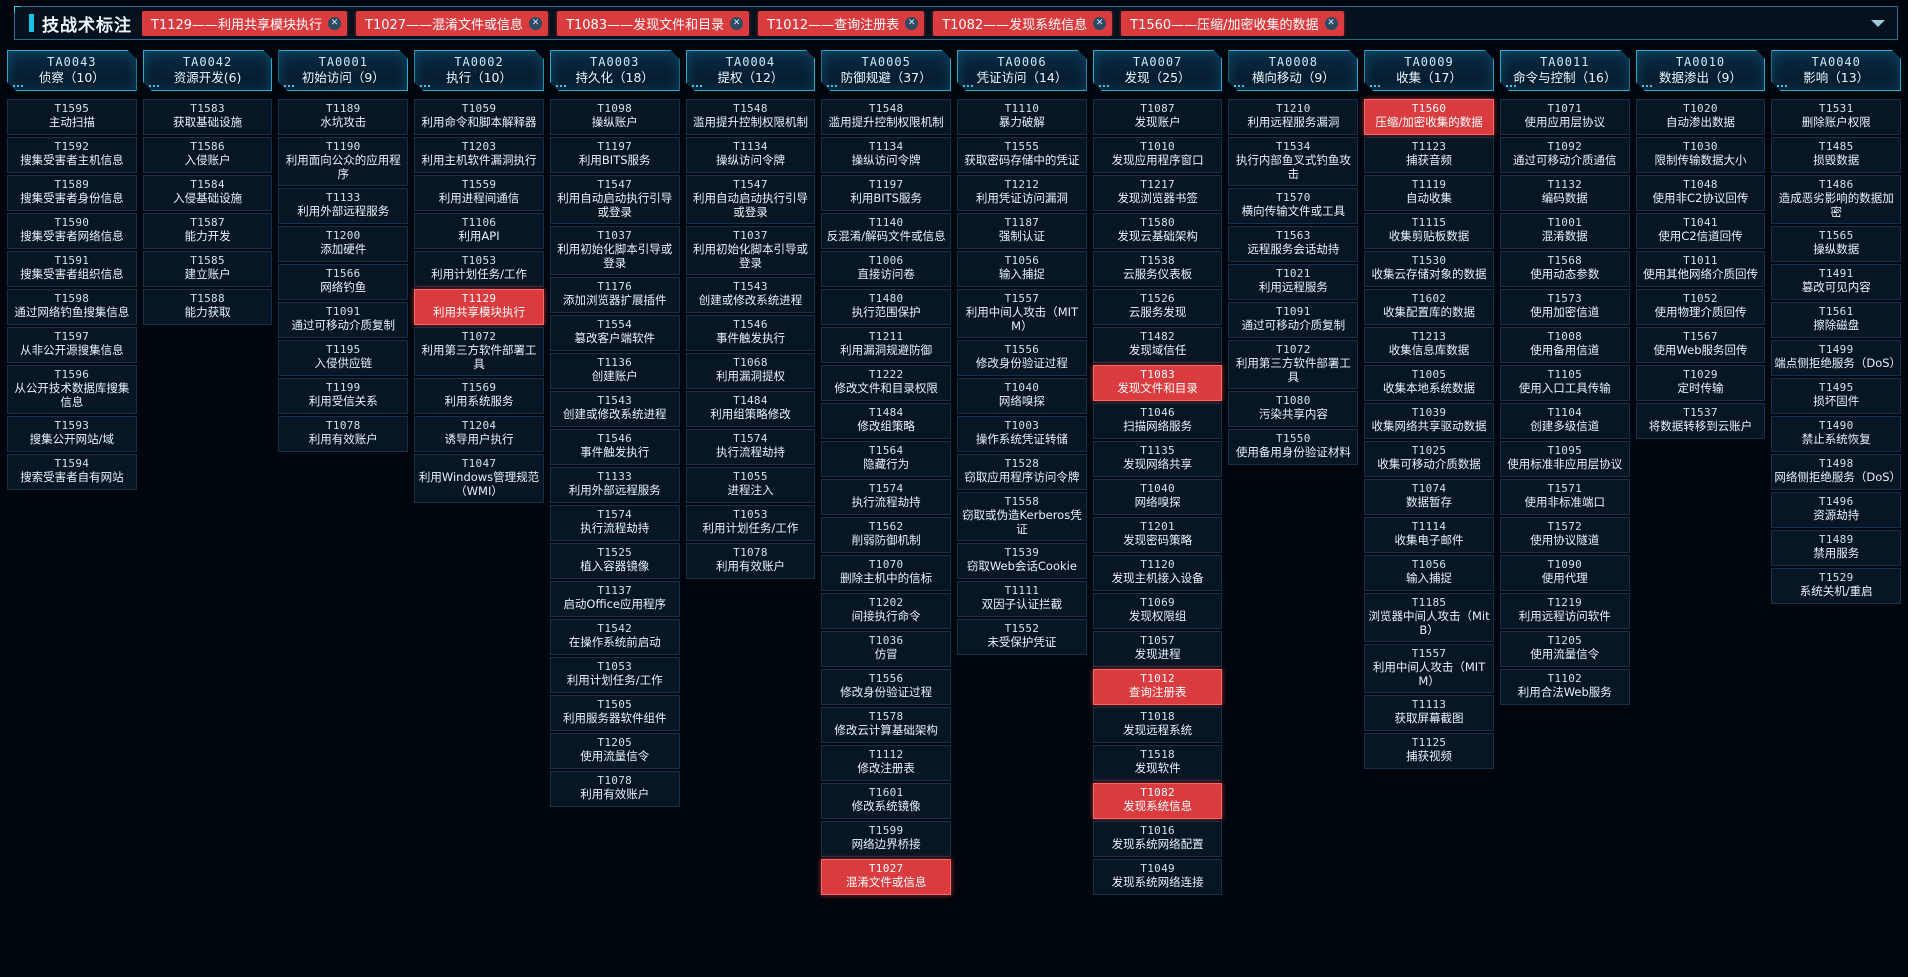 This screenshot has width=1908, height=977. Describe the element at coordinates (1564, 459) in the screenshot. I see `technique-cell: T1095 使用标准非应用层协议` at that location.